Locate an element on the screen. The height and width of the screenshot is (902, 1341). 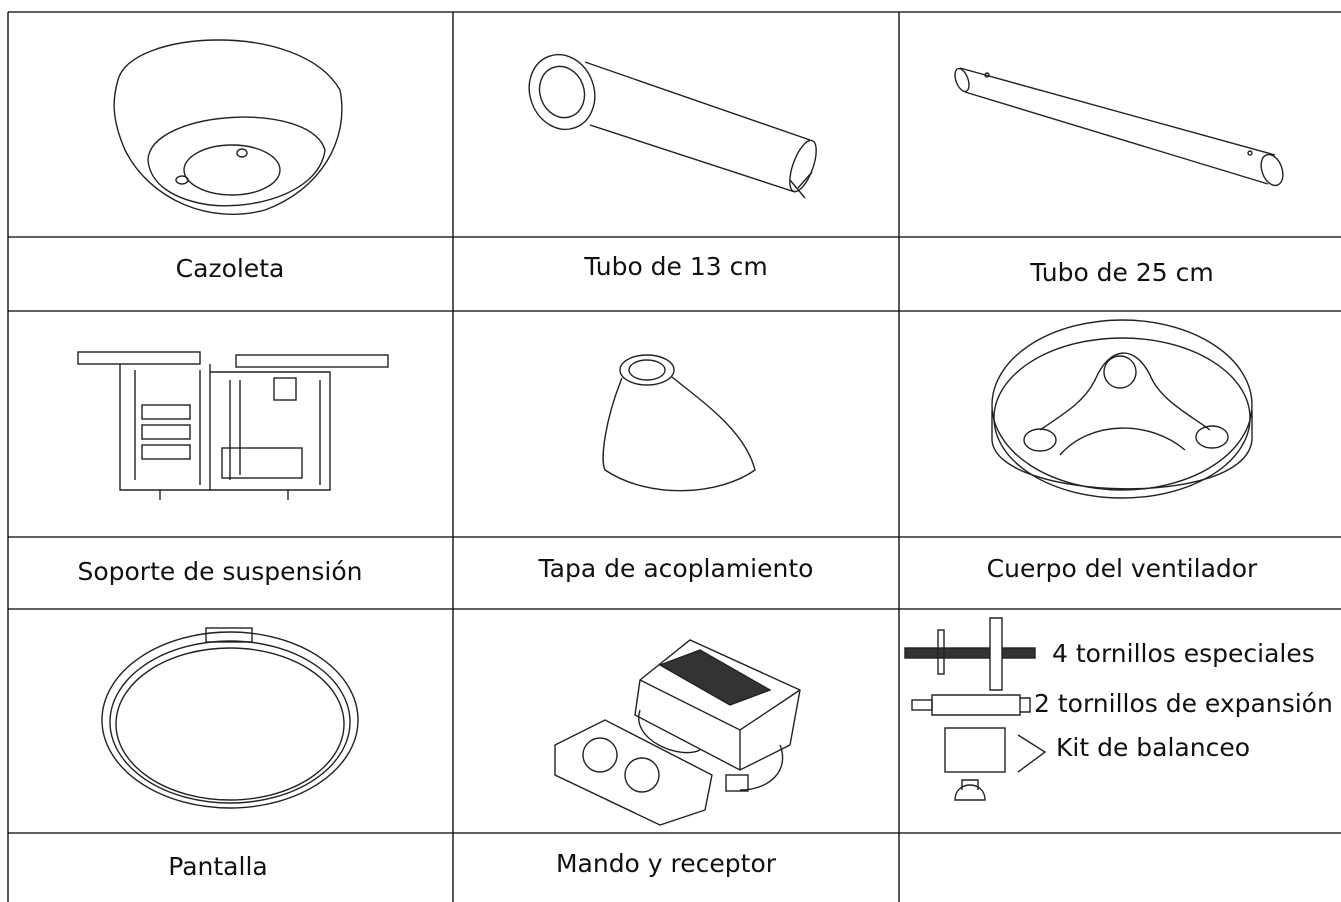
part-label: Tubo de 25 cm is located at coordinates (1121, 272).